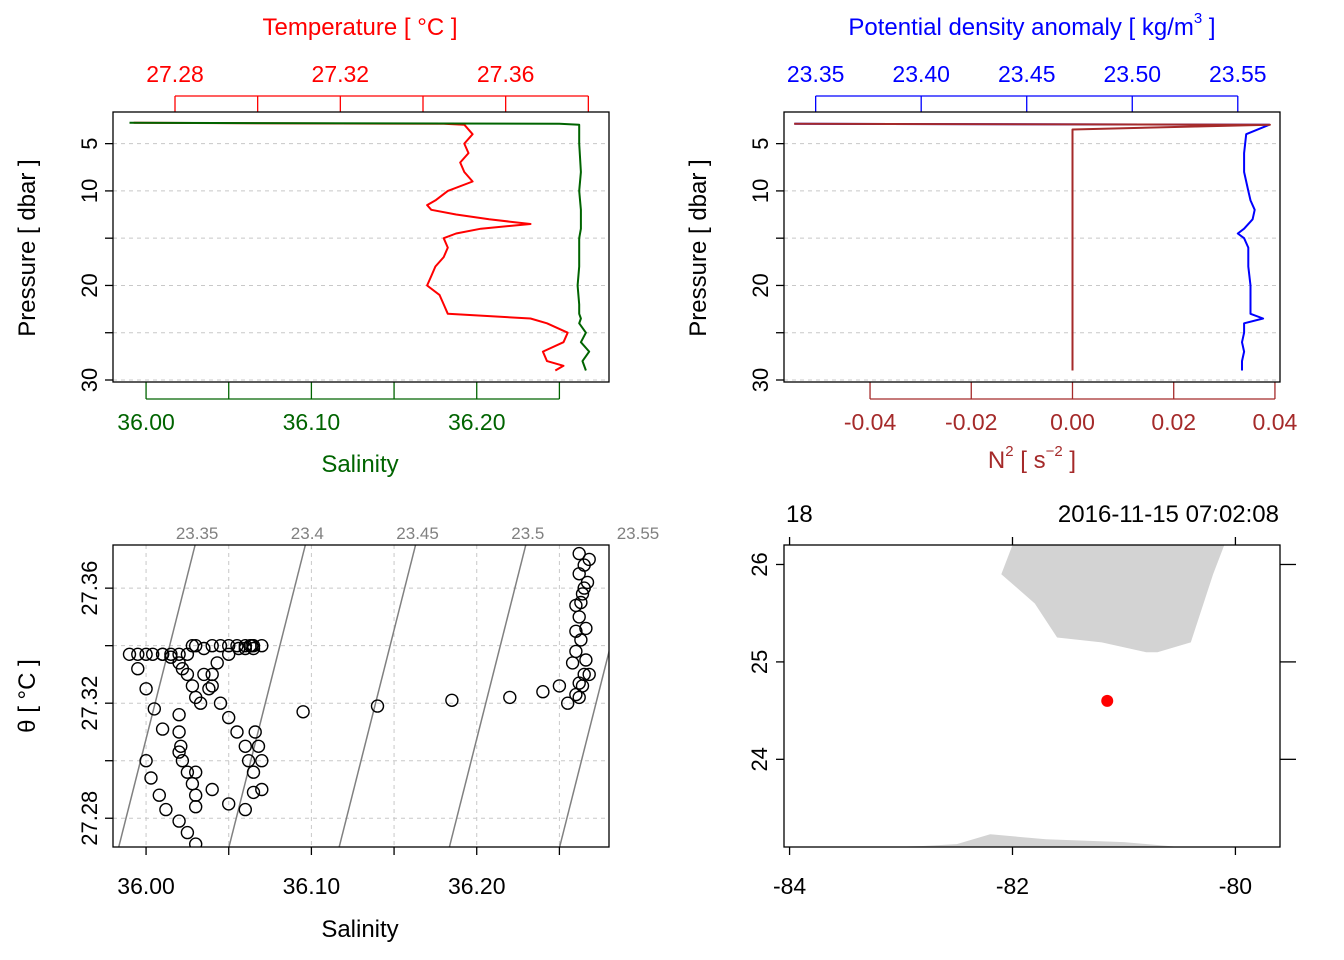  I want to click on ts-xtick-label-4: 36.20, so click(477, 886).